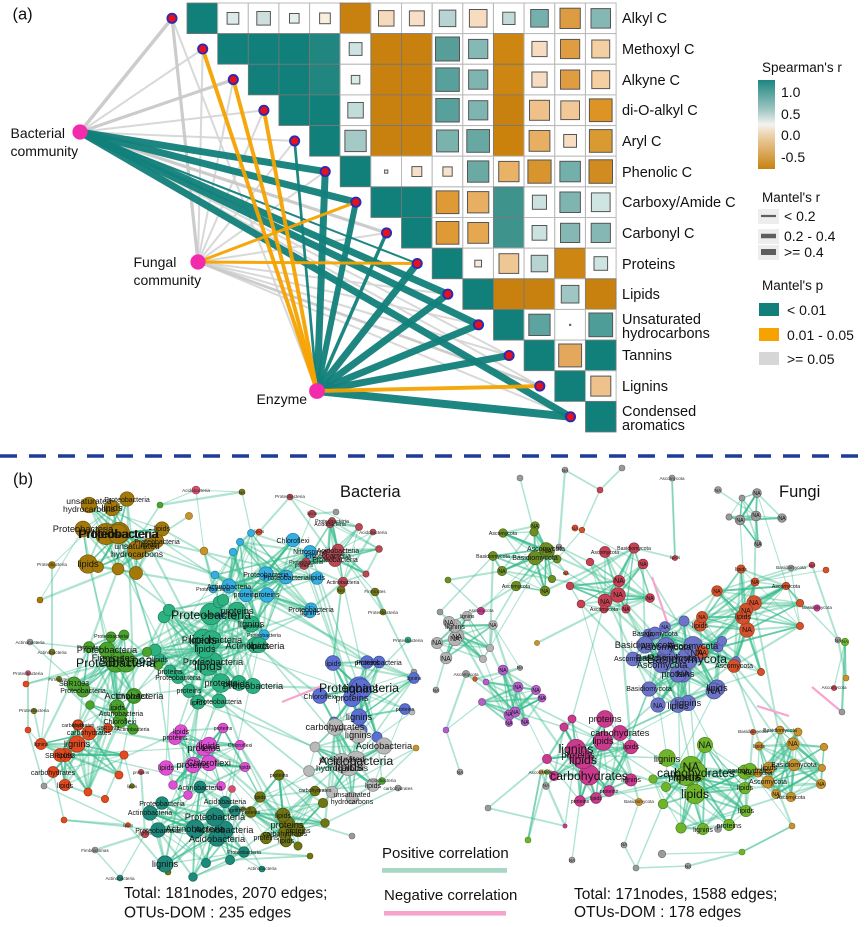  What do you see at coordinates (644, 19) in the screenshot?
I see `svg-text: Alkyl C` at bounding box center [644, 19].